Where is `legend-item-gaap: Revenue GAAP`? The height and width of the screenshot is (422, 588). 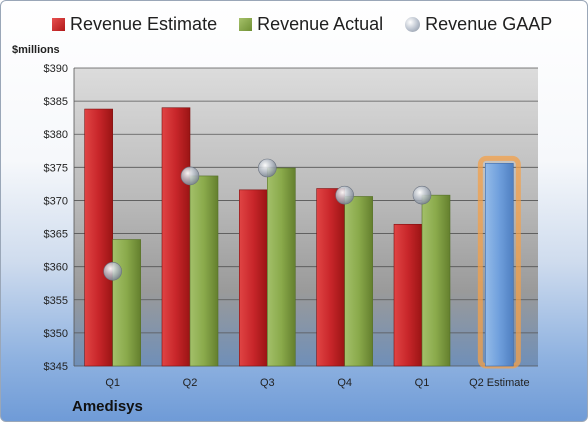
legend-item-gaap: Revenue GAAP is located at coordinates (478, 24).